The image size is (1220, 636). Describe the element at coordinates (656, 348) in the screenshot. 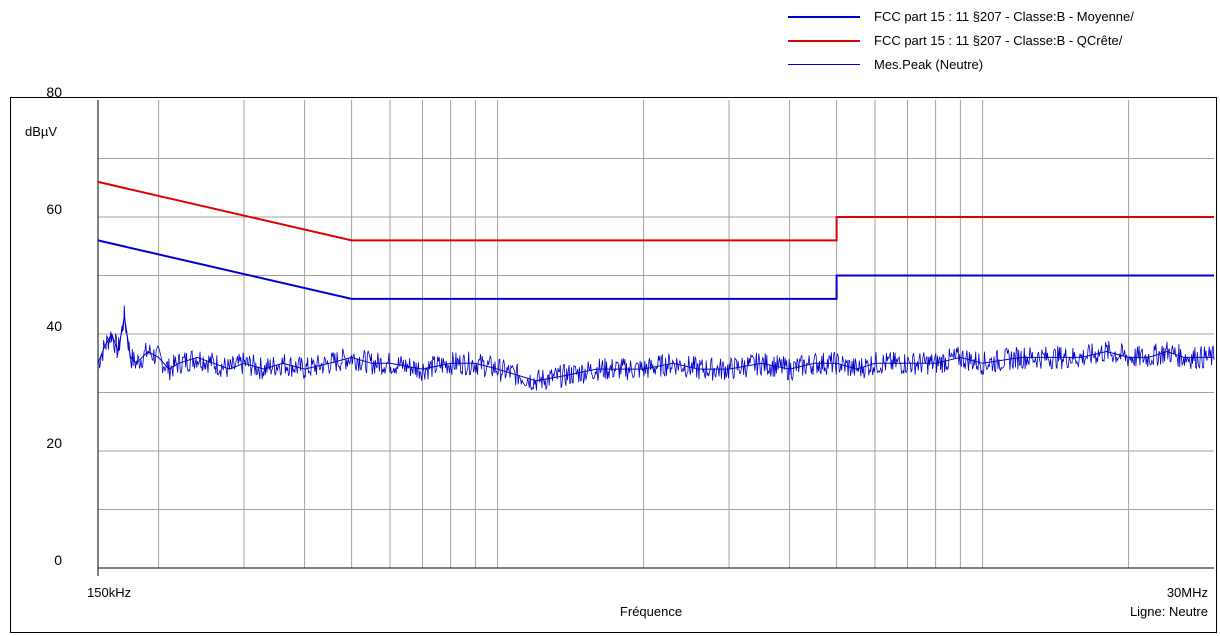

I see `series-line-peak-detail` at that location.